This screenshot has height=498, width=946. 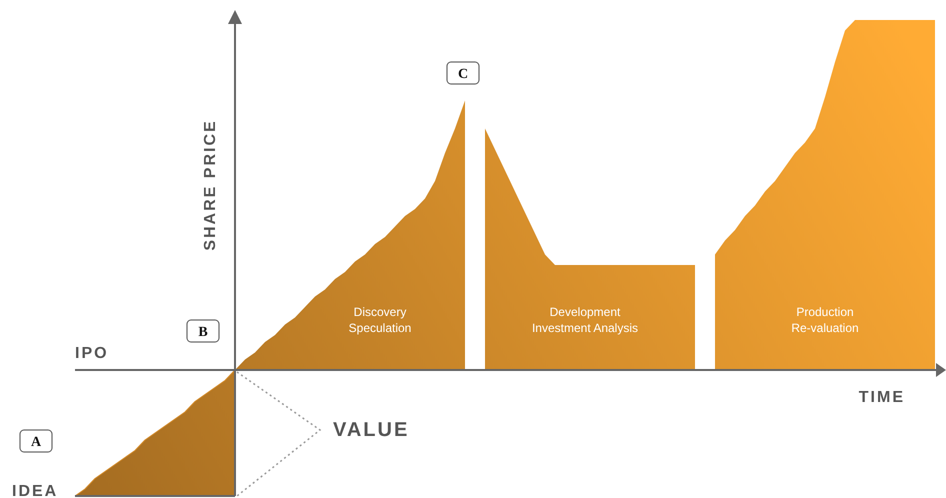 What do you see at coordinates (463, 74) in the screenshot?
I see `annotation: C` at bounding box center [463, 74].